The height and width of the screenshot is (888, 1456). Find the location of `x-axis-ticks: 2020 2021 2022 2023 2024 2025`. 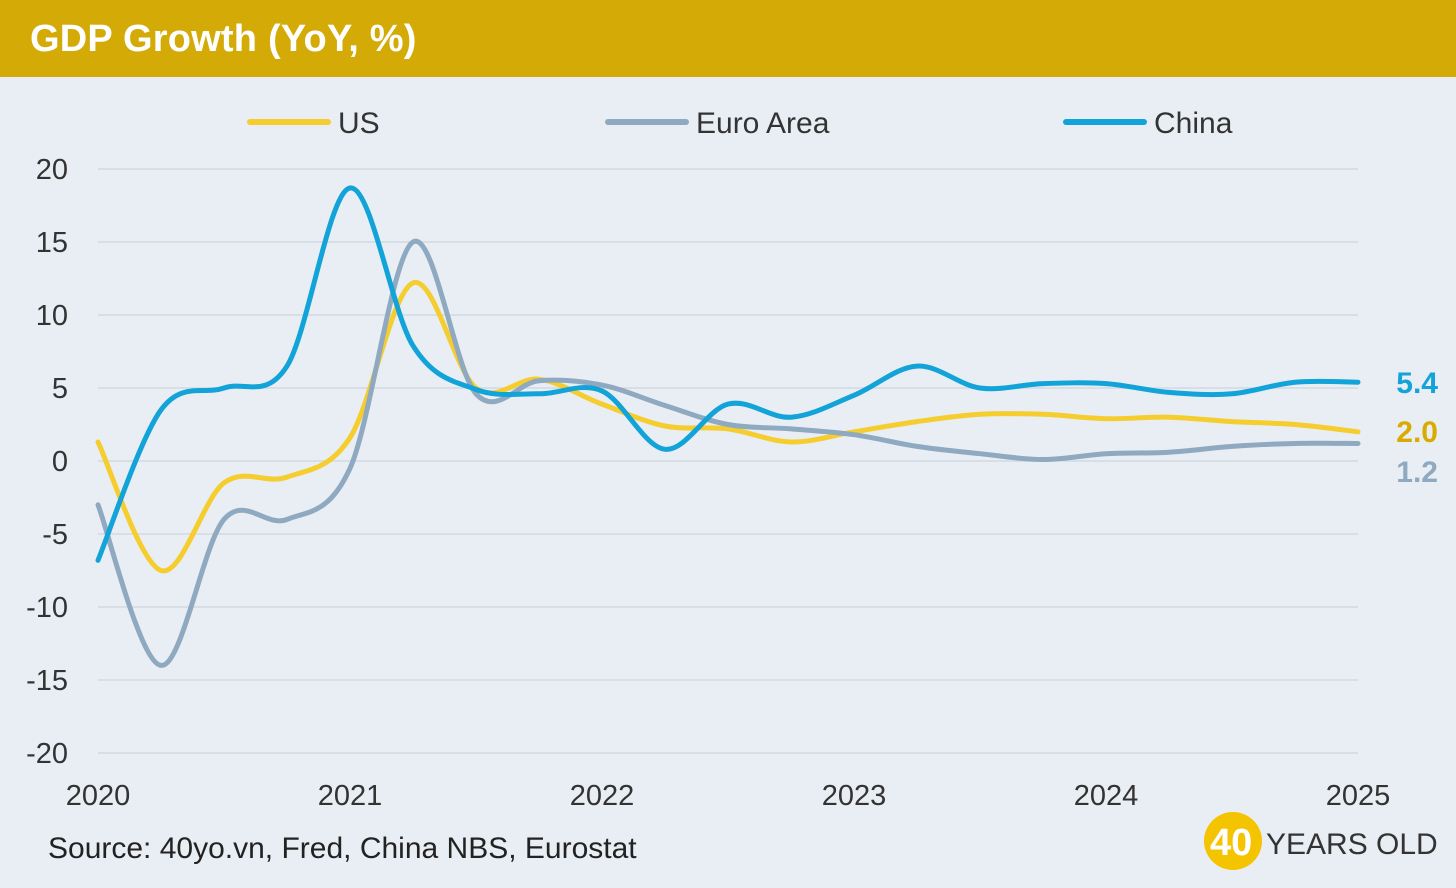

x-axis-ticks: 2020 2021 2022 2023 2024 2025 is located at coordinates (728, 796).